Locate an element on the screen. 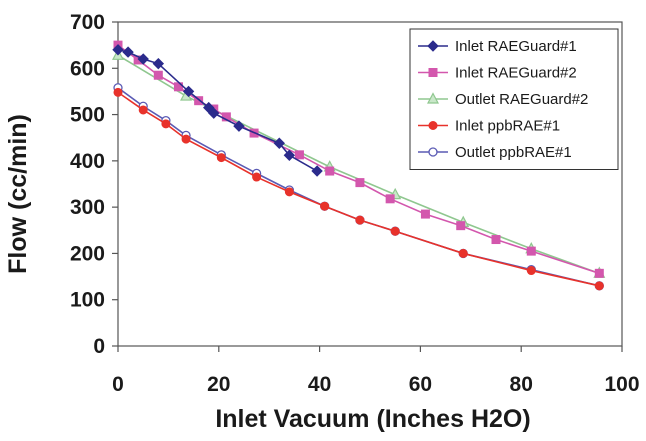 This screenshot has width=646, height=441. x-tick-label: 80 is located at coordinates (521, 384).